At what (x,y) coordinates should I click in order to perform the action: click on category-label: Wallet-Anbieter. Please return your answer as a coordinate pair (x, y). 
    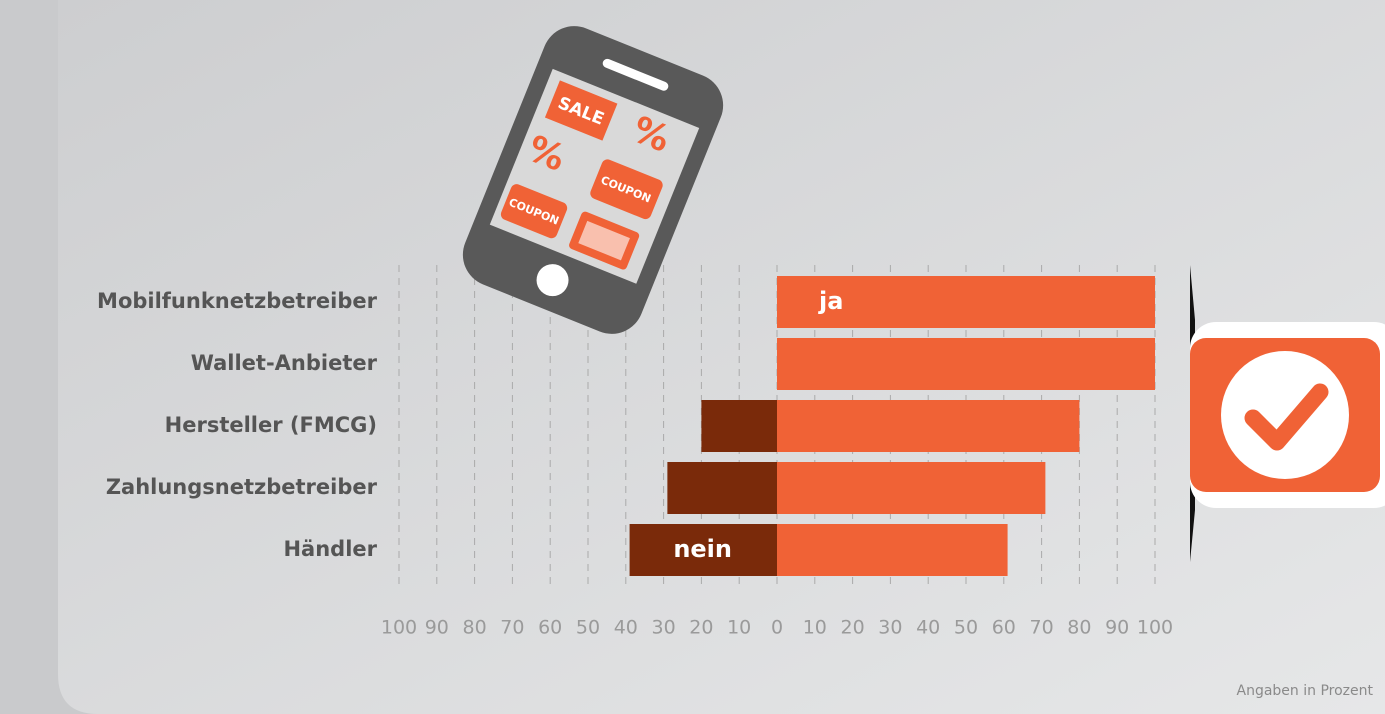
    Looking at the image, I should click on (284, 363).